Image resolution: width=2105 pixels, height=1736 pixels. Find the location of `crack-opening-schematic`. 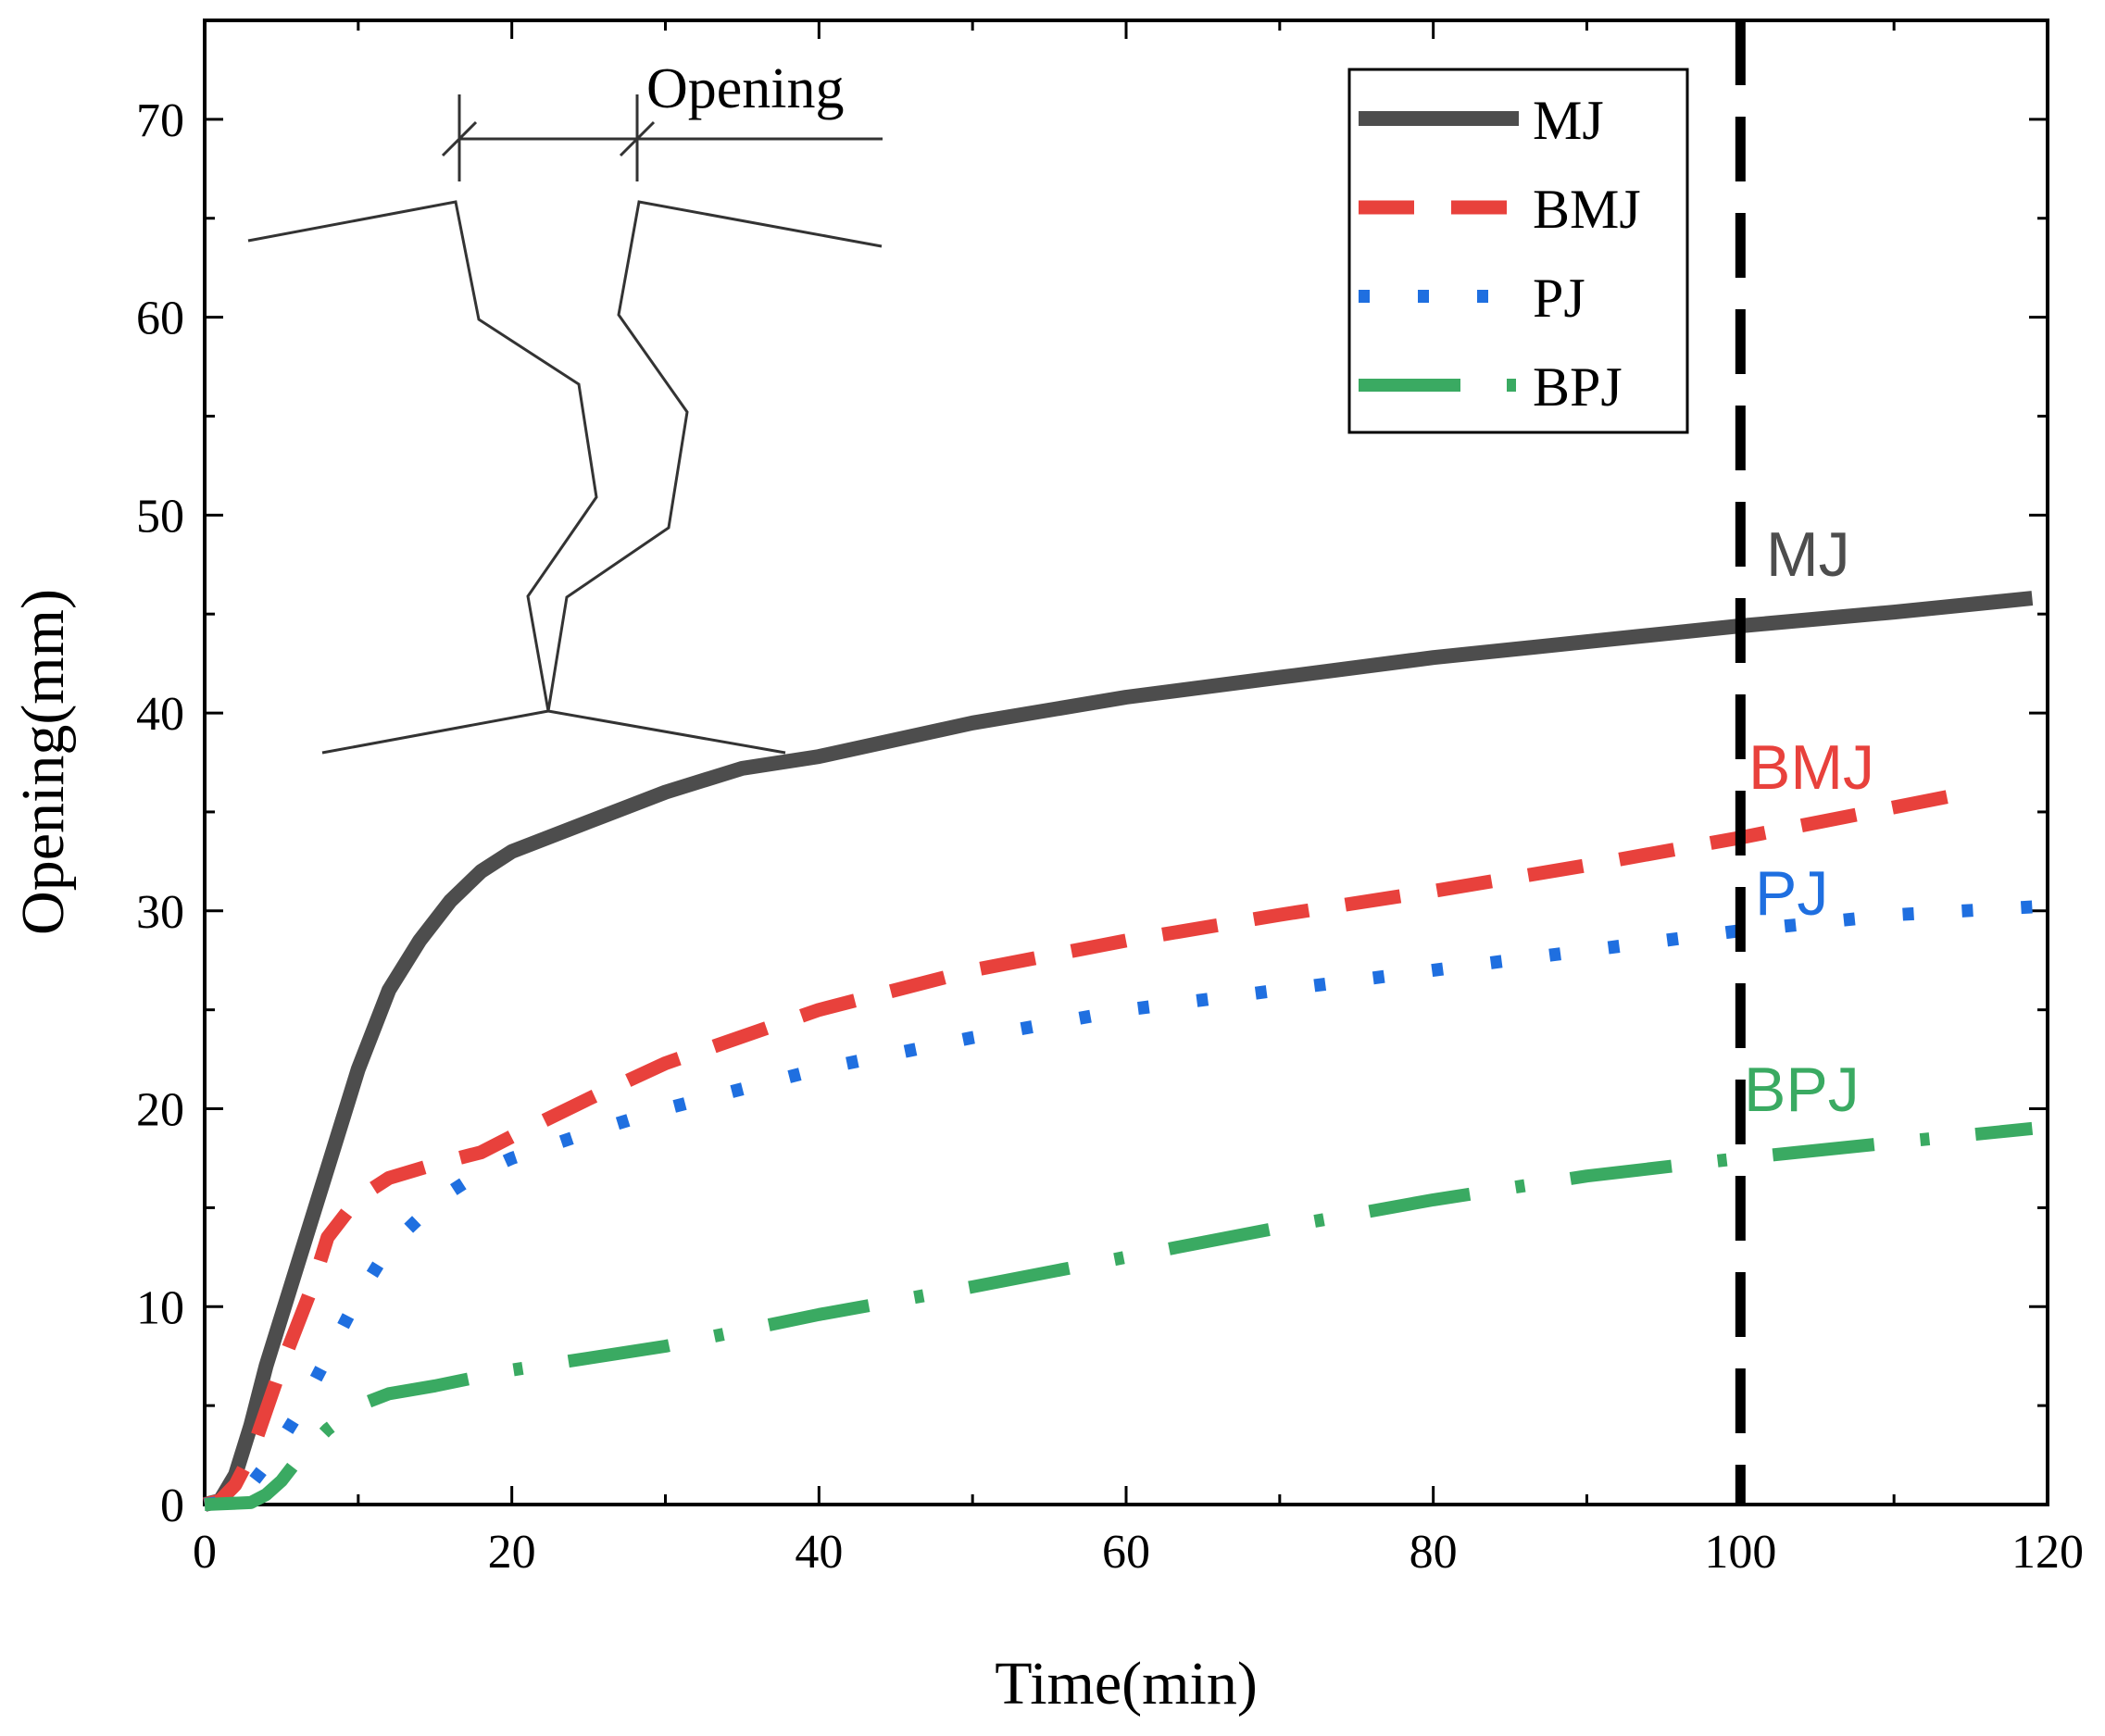

crack-opening-schematic is located at coordinates (565, 424).